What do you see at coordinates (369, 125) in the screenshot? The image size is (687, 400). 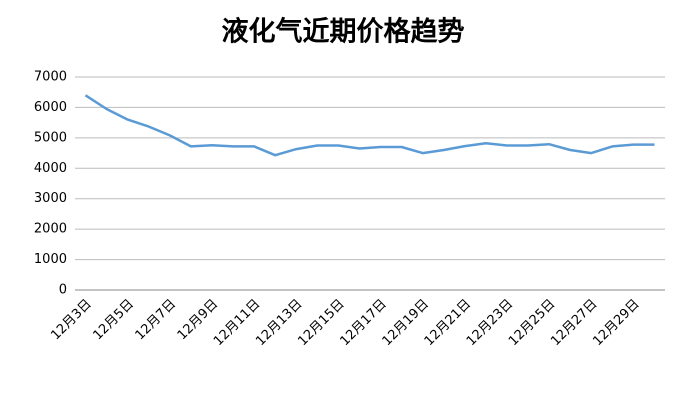 I see `line` at bounding box center [369, 125].